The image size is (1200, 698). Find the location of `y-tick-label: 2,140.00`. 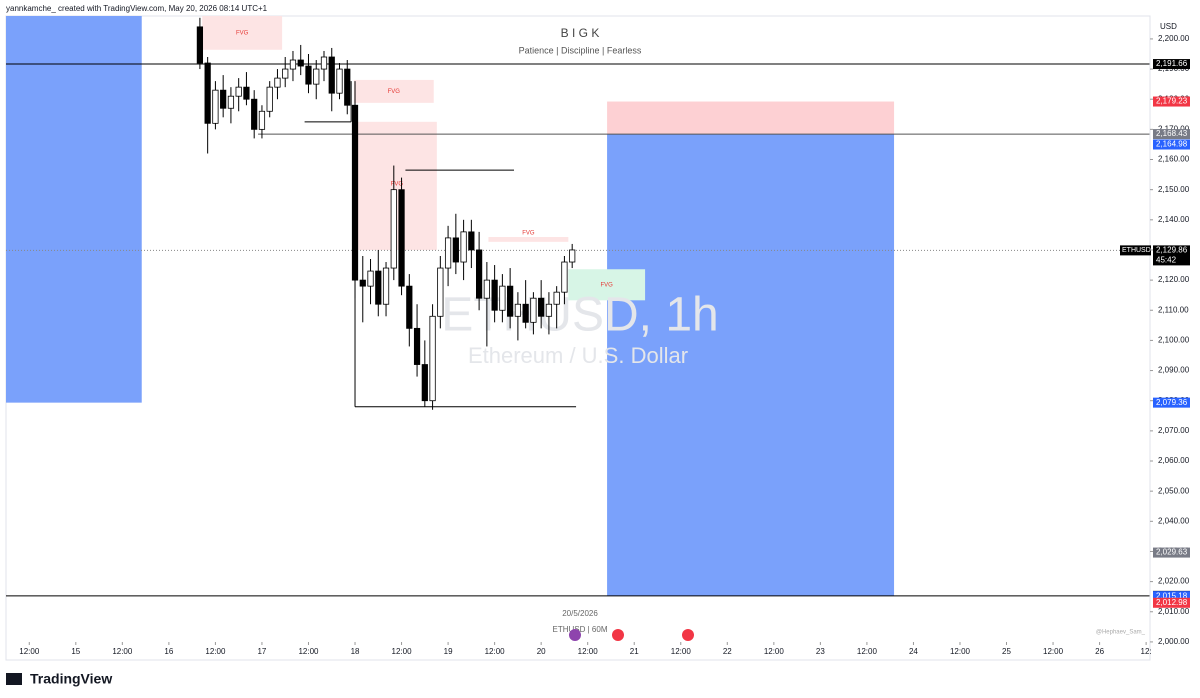

y-tick-label: 2,140.00 is located at coordinates (1174, 219).